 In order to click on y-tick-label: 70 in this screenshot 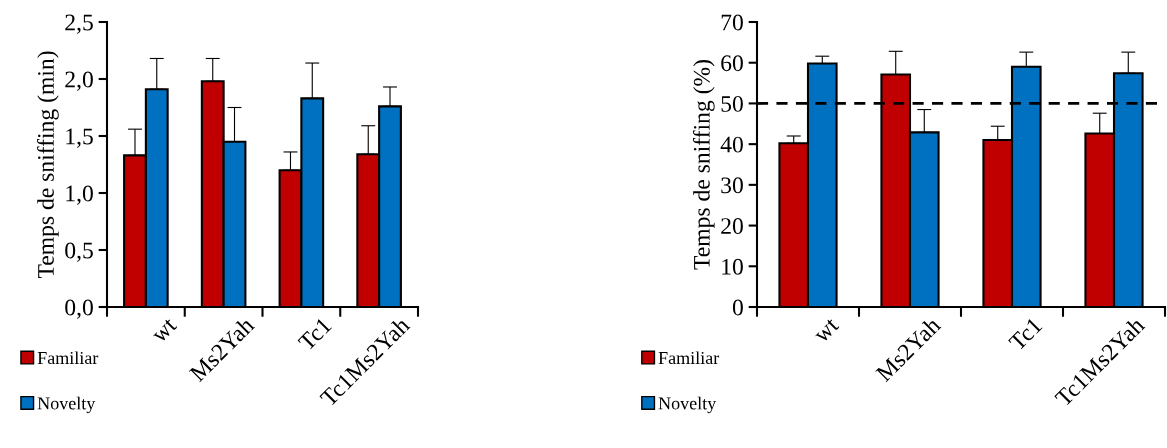, I will do `click(732, 22)`.